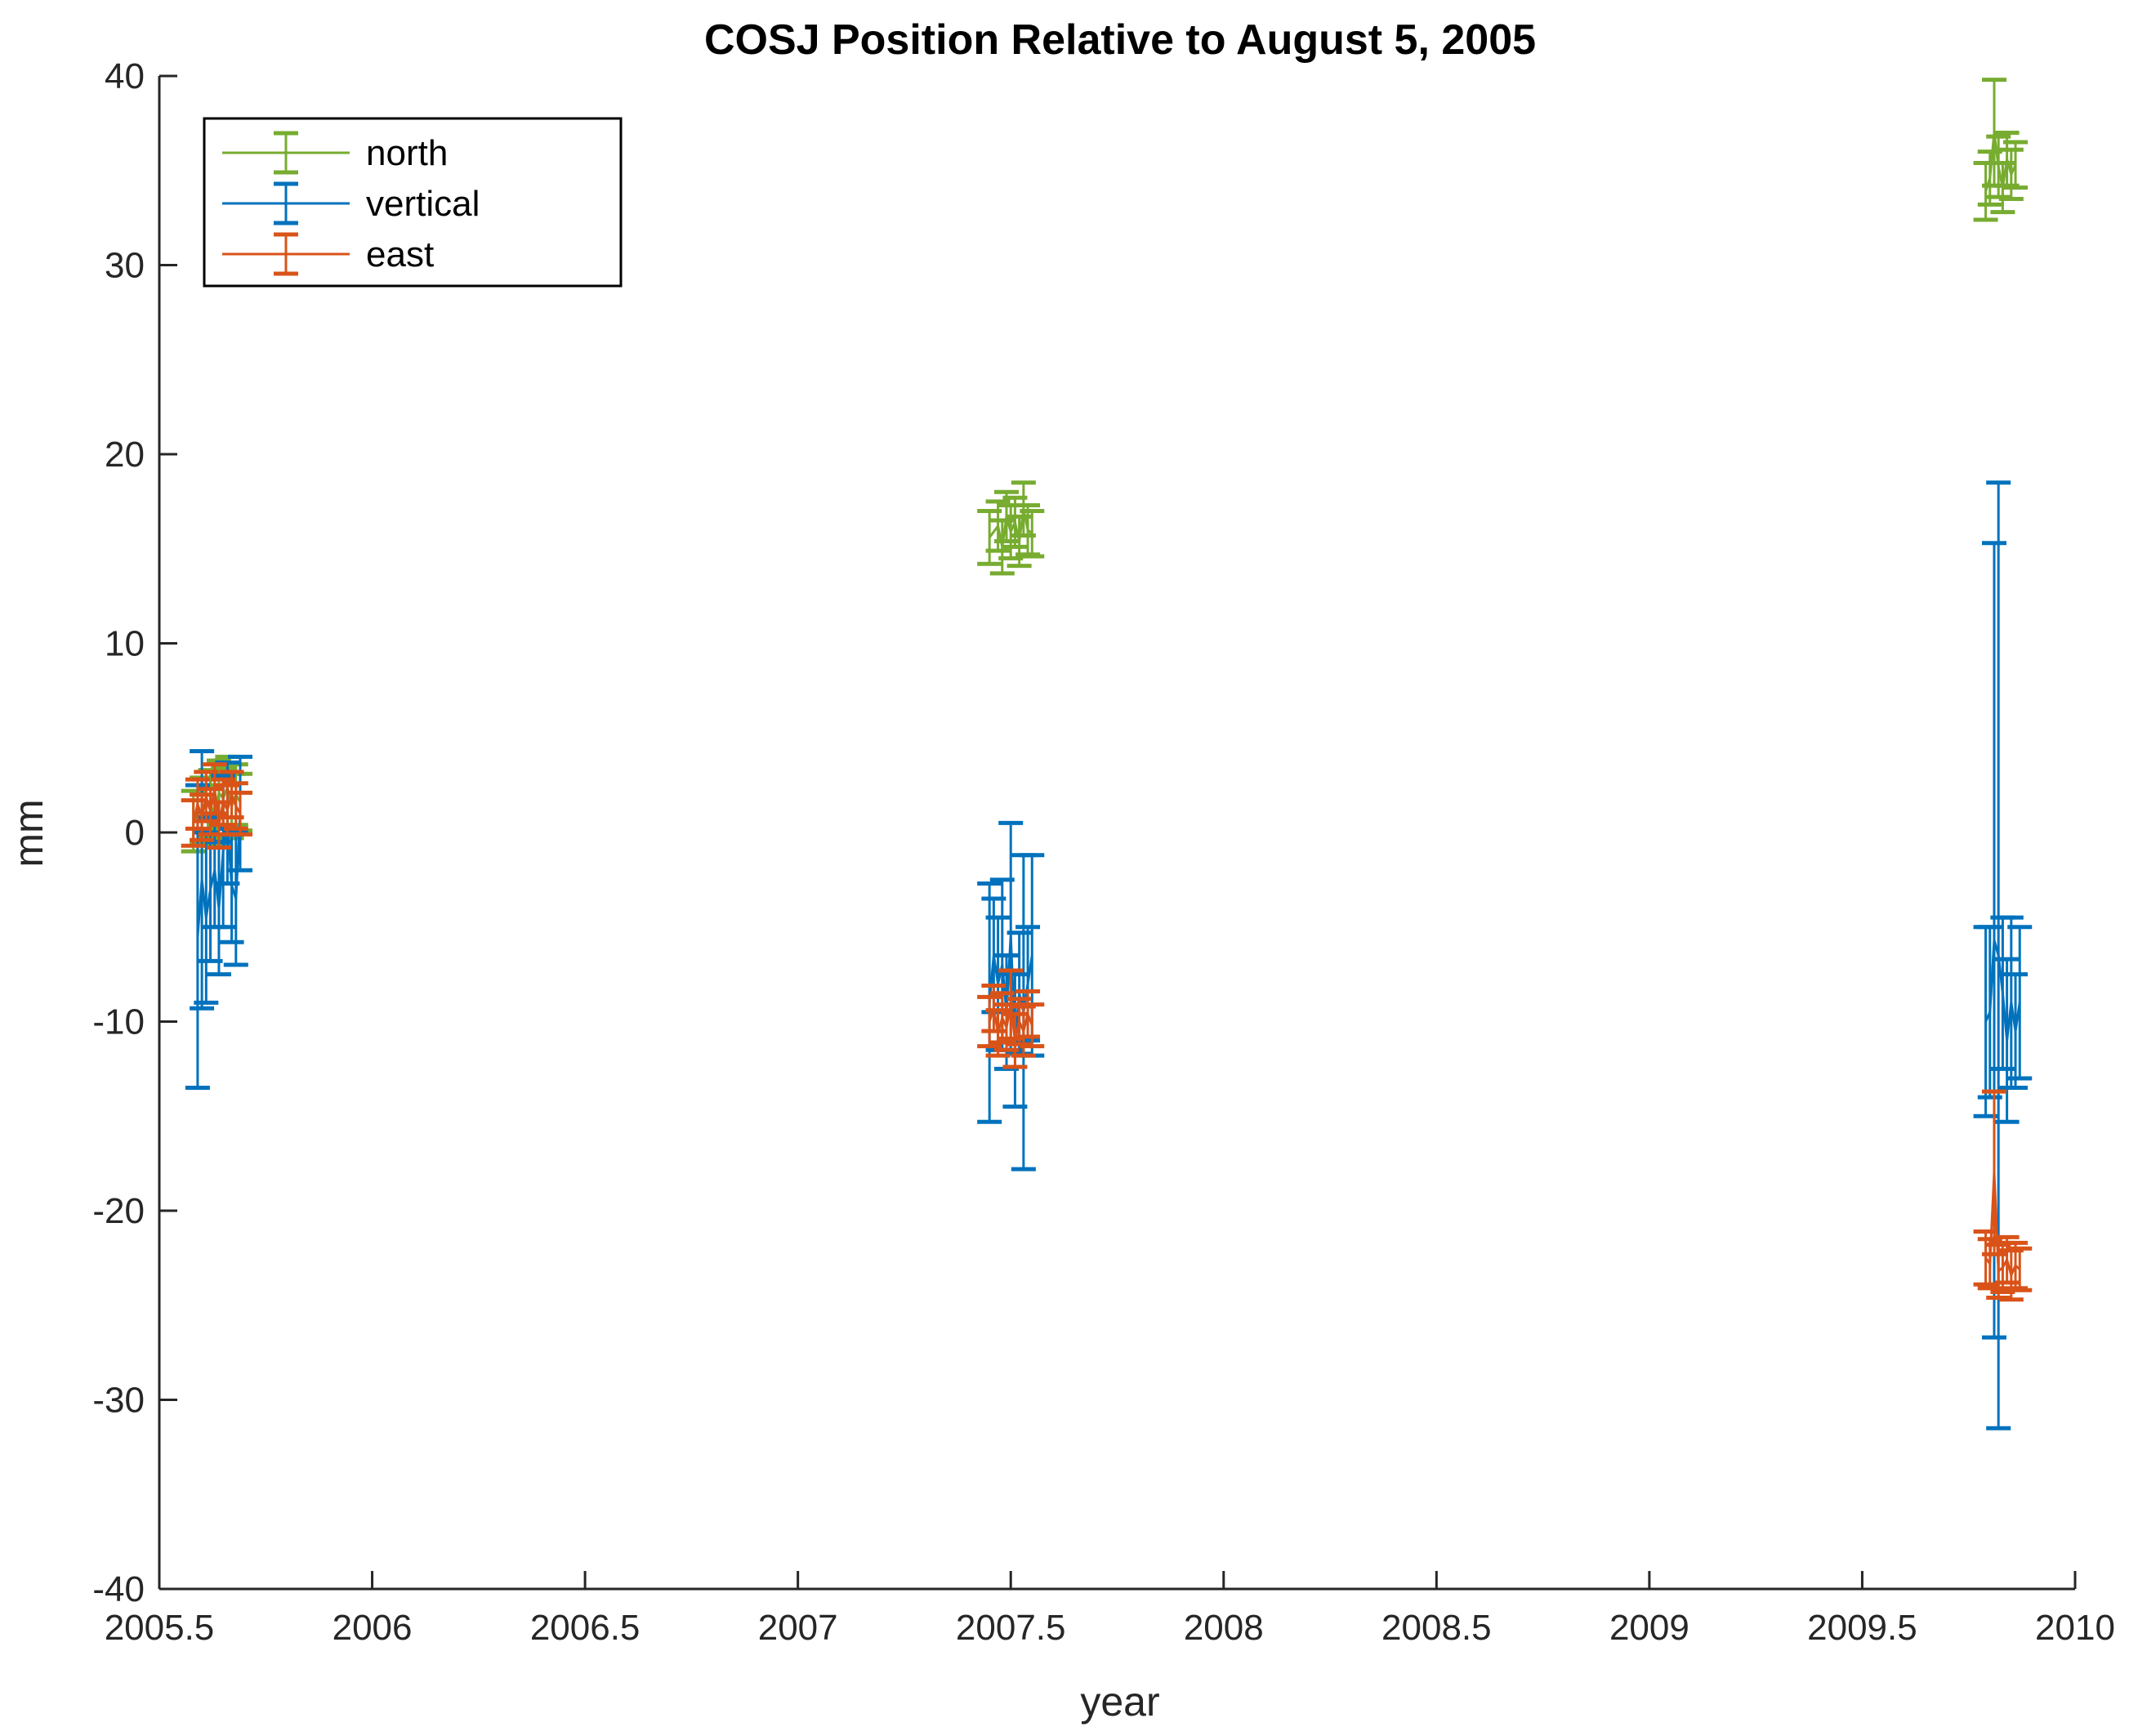 The height and width of the screenshot is (1736, 2129). What do you see at coordinates (125, 455) in the screenshot?
I see `y-tick-label: 20` at bounding box center [125, 455].